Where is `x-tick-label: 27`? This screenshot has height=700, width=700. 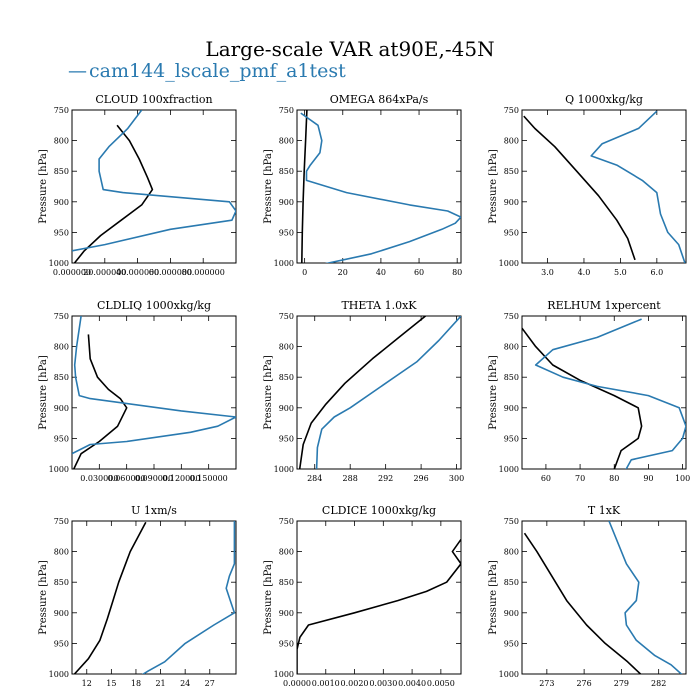 x-tick-label: 27 is located at coordinates (210, 683).